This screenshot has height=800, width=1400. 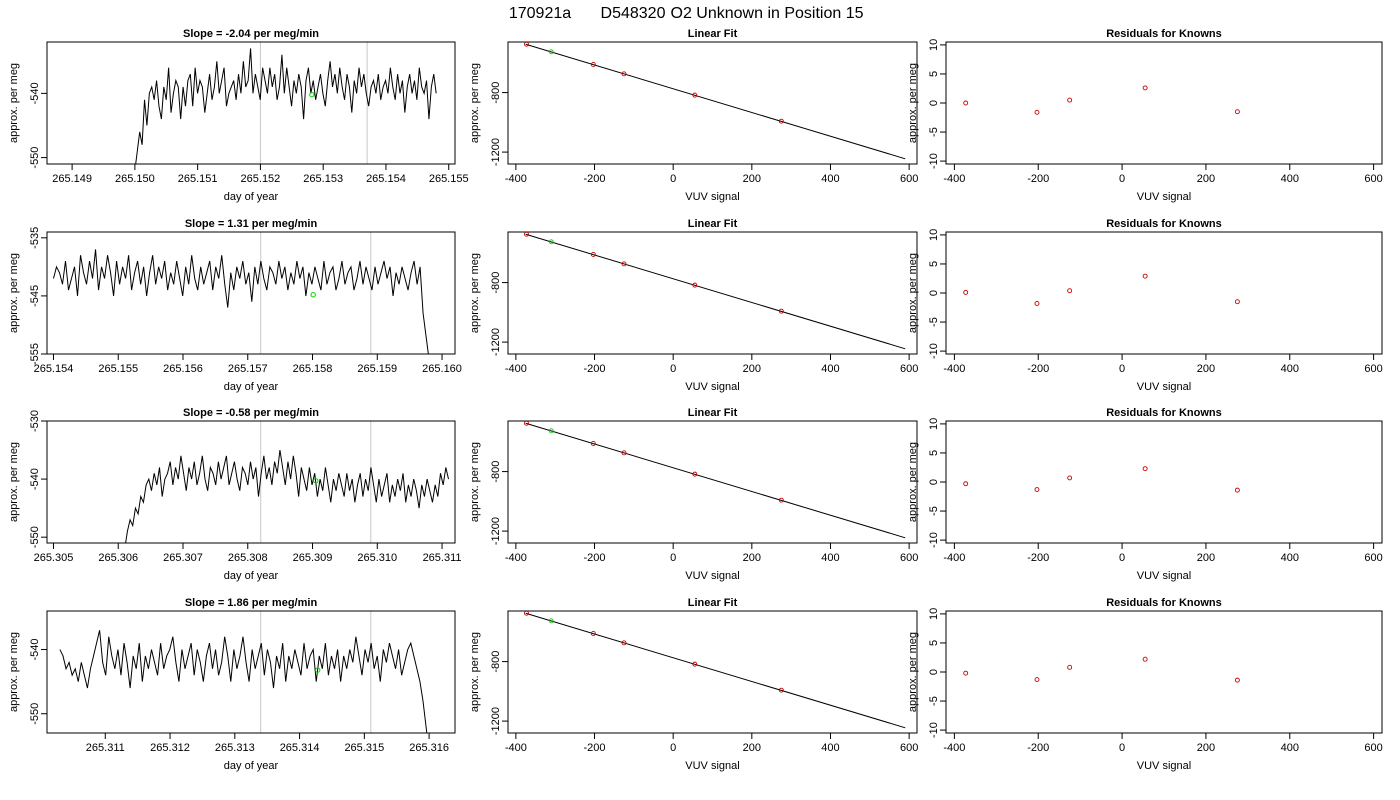 I want to click on residuals-3-ytick-label-1: -5, so click(x=934, y=511).